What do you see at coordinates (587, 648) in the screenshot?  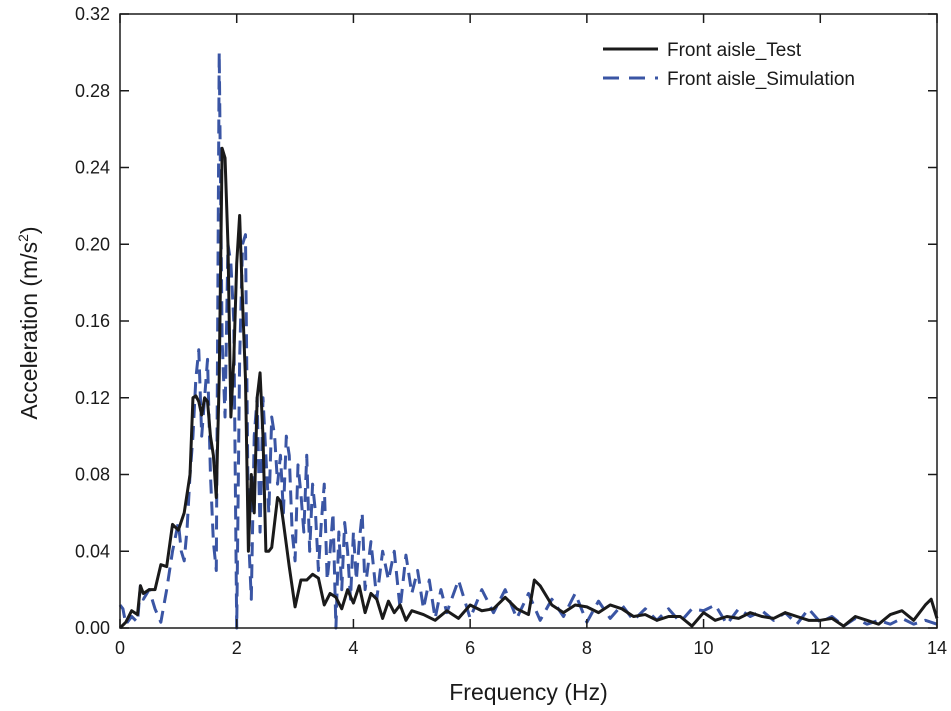 I see `x-tick-label: 8` at bounding box center [587, 648].